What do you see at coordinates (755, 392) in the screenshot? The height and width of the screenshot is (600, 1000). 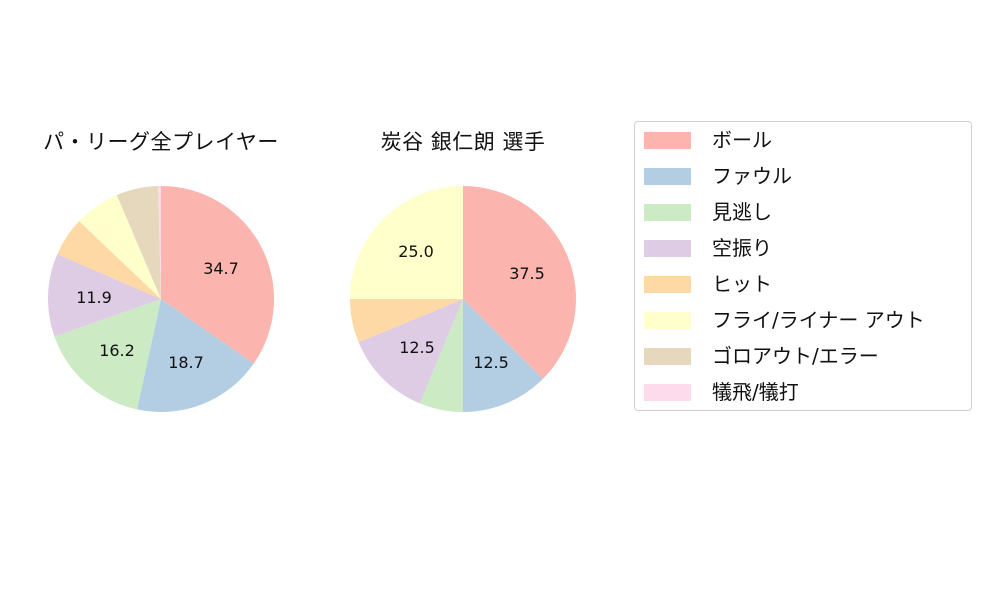 I see `legend-label: 犠飛/犠打` at bounding box center [755, 392].